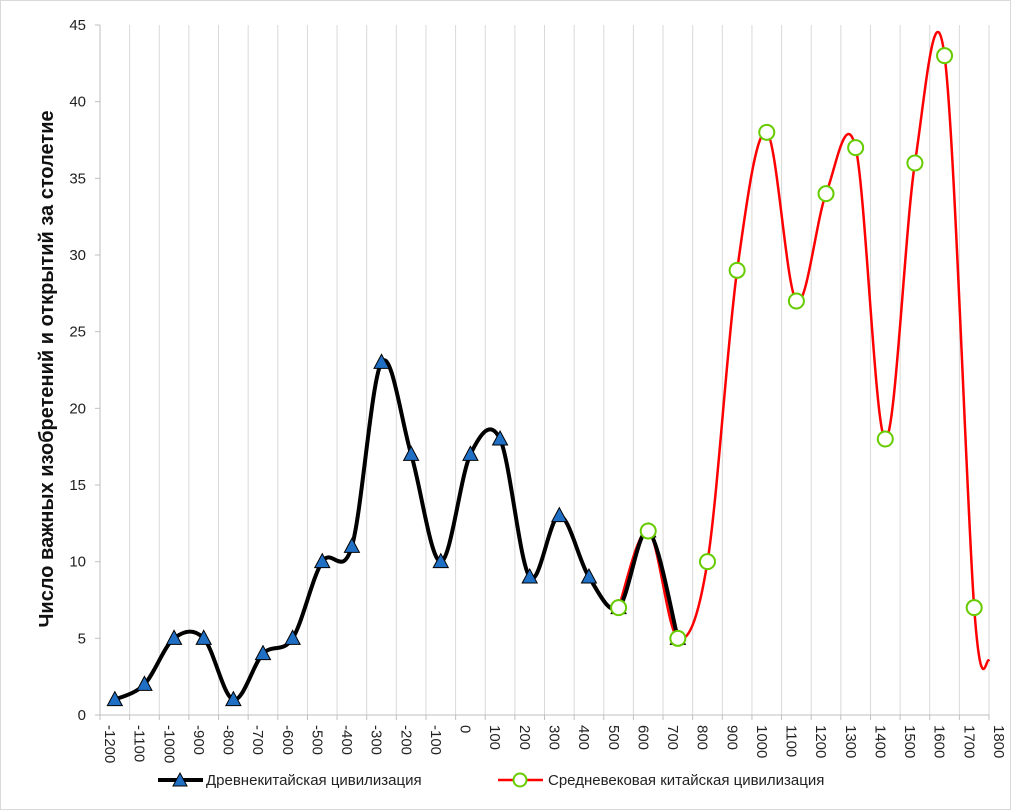 Image resolution: width=1011 pixels, height=811 pixels. Describe the element at coordinates (850, 741) in the screenshot. I see `x-tick-label: 1300` at that location.